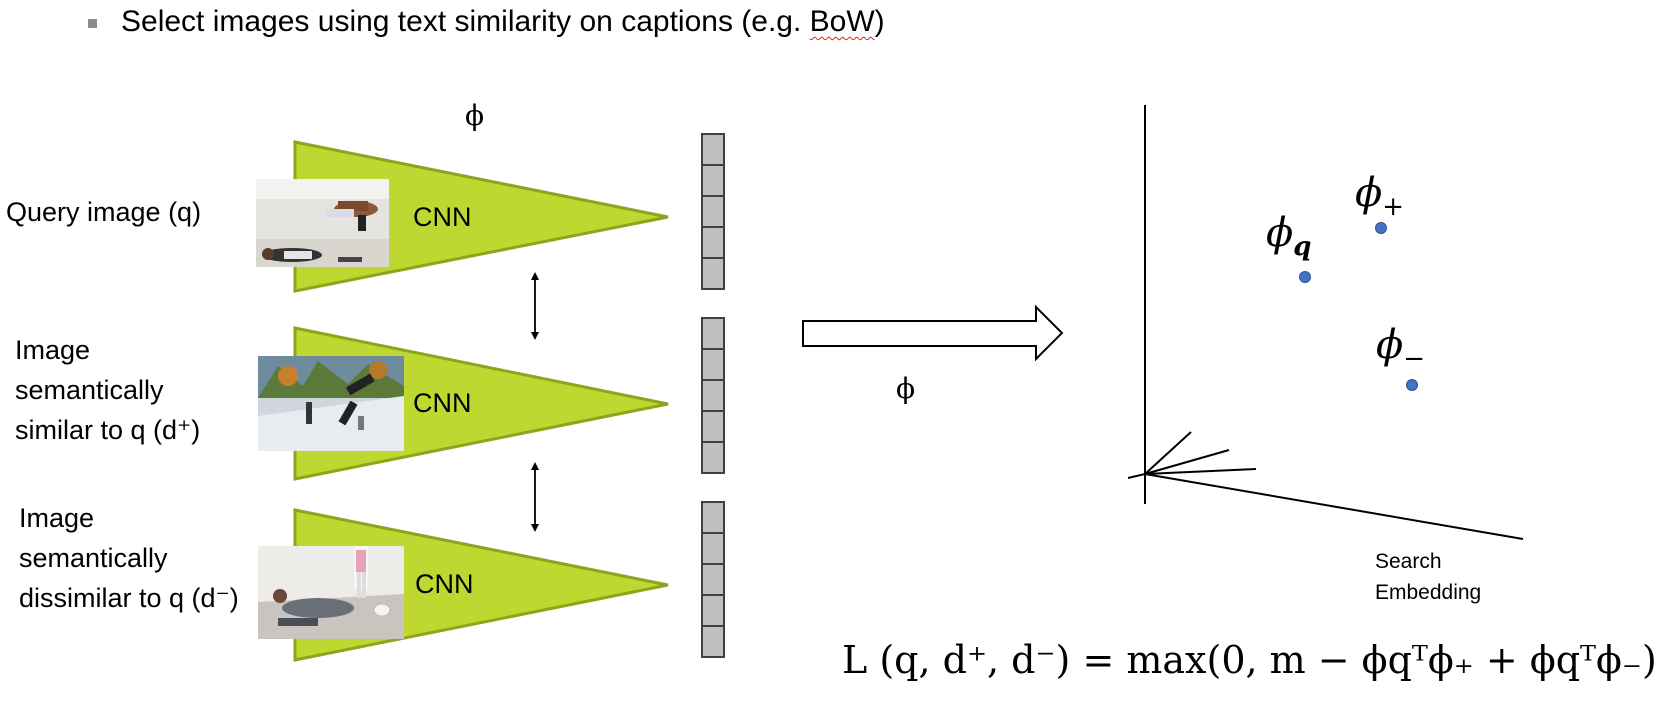 The image size is (1669, 705). What do you see at coordinates (1325, 322) in the screenshot?
I see `embedding-axes` at bounding box center [1325, 322].